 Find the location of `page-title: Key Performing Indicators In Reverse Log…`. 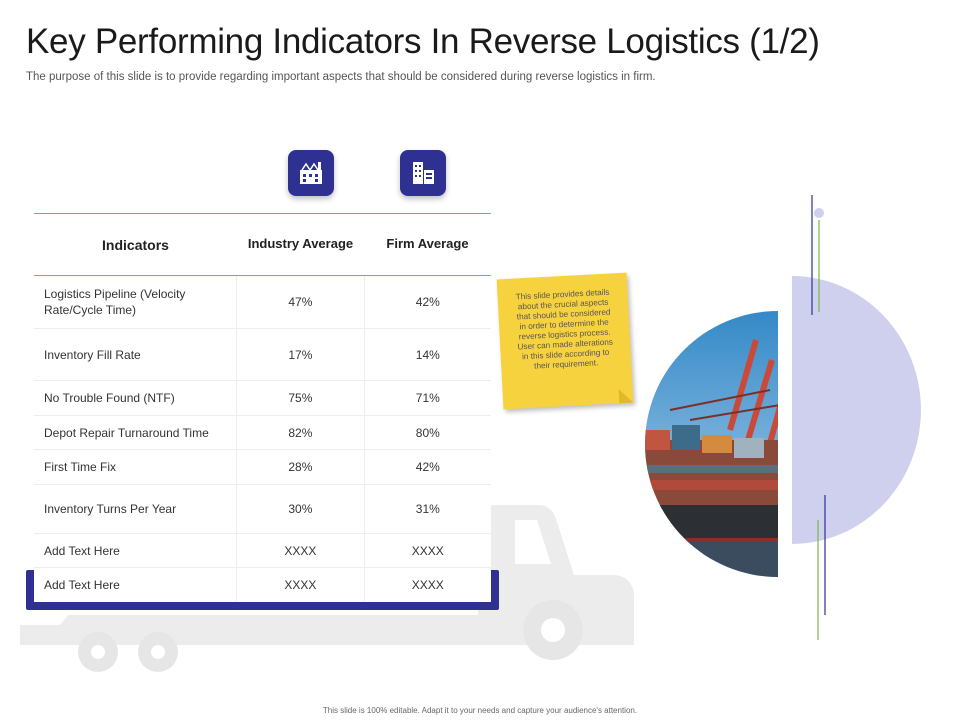

page-title: Key Performing Indicators In Reverse Log… is located at coordinates (423, 41).